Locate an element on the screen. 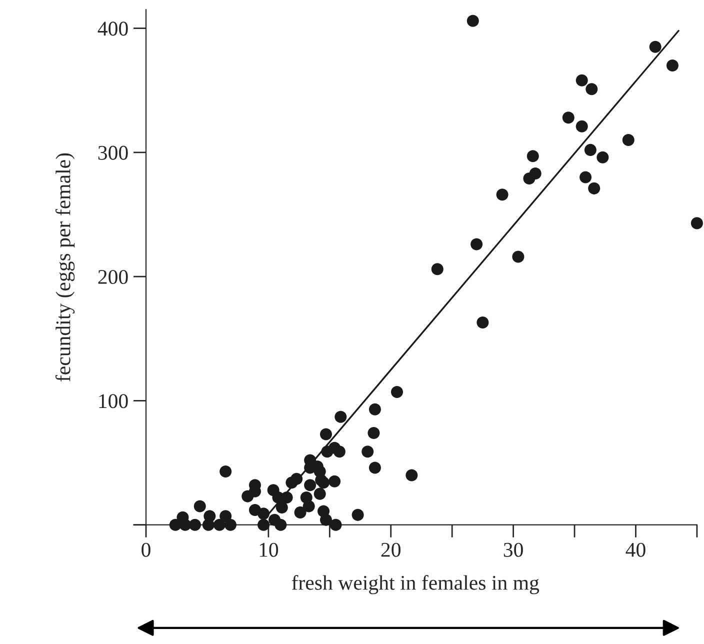 The width and height of the screenshot is (704, 644). x-tick-label: 40 is located at coordinates (636, 549).